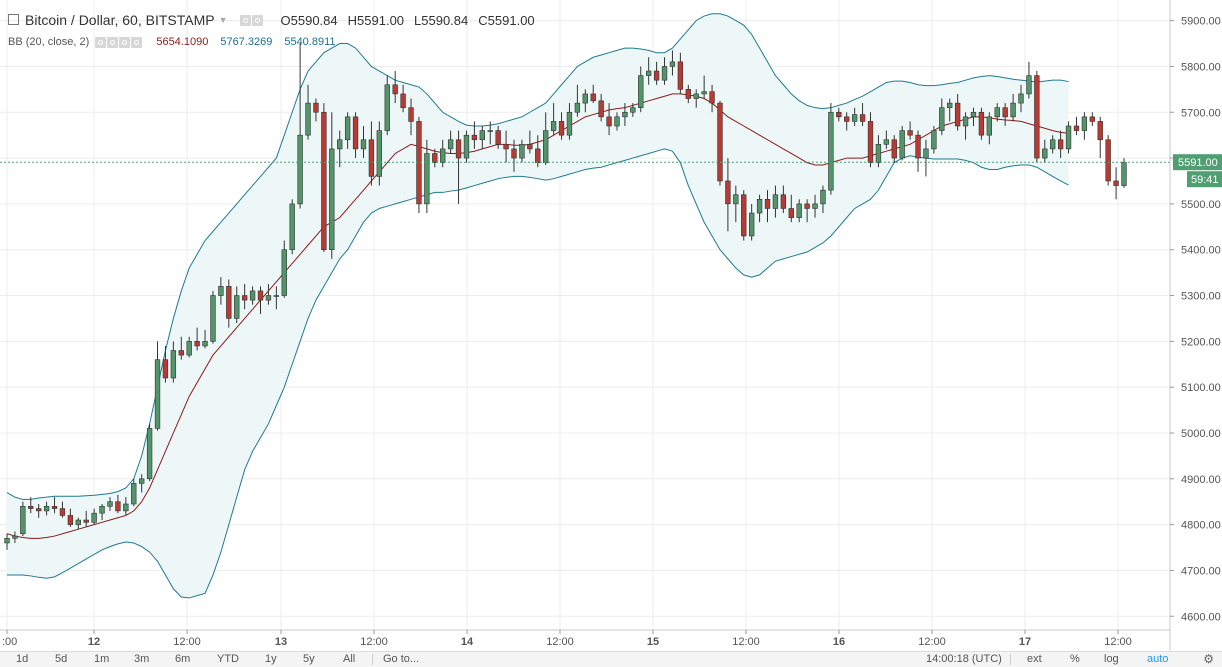  I want to click on range-5y-button: 5y, so click(309, 659).